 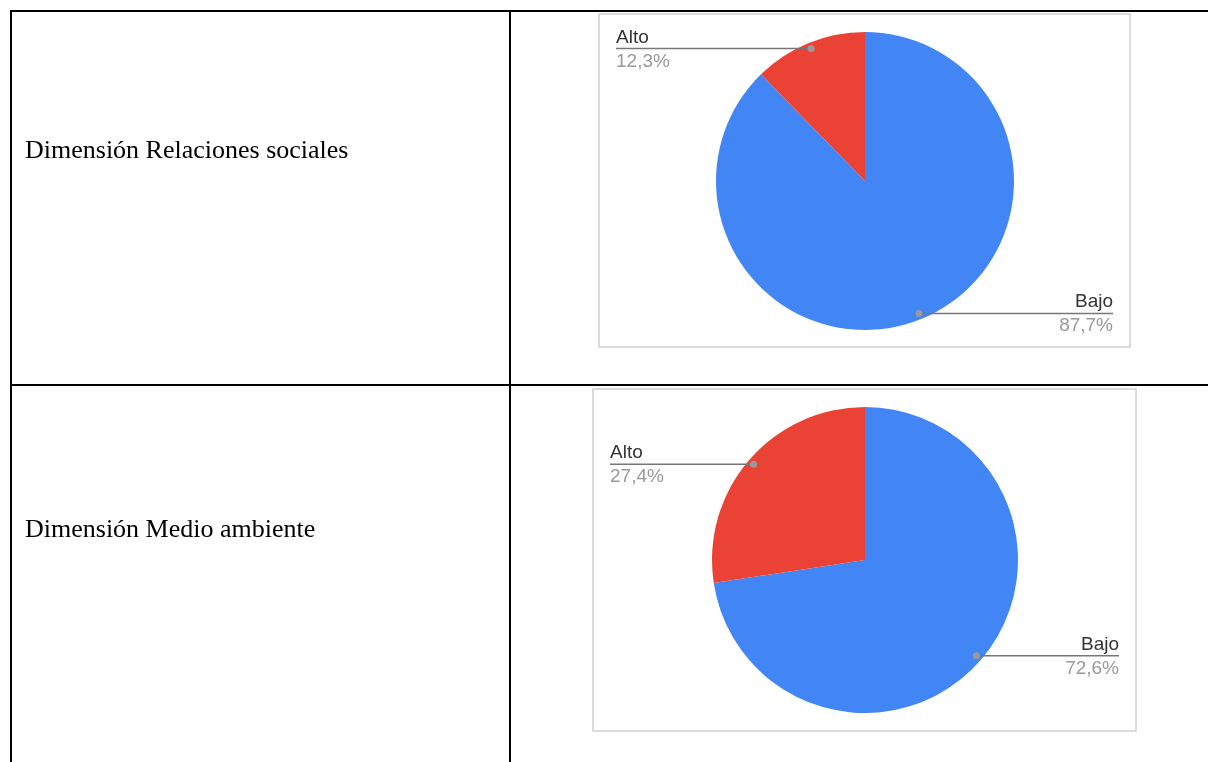 I want to click on data-label: 87,7%, so click(x=1086, y=325).